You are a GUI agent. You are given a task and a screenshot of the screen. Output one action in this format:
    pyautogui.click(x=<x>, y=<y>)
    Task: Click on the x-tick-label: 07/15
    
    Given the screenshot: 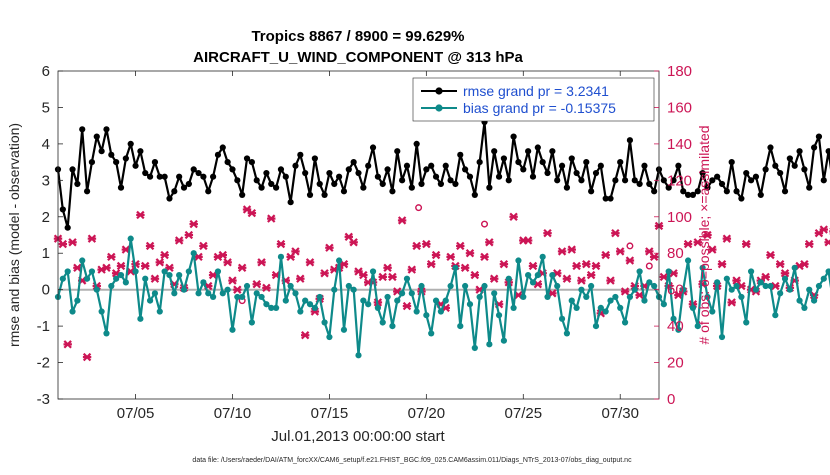 What is the action you would take?
    pyautogui.click(x=330, y=413)
    